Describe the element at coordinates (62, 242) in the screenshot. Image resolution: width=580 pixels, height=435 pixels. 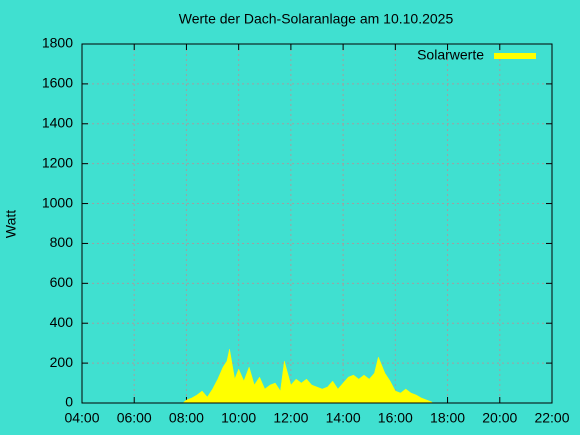
I see `y-tick-label: 800` at that location.